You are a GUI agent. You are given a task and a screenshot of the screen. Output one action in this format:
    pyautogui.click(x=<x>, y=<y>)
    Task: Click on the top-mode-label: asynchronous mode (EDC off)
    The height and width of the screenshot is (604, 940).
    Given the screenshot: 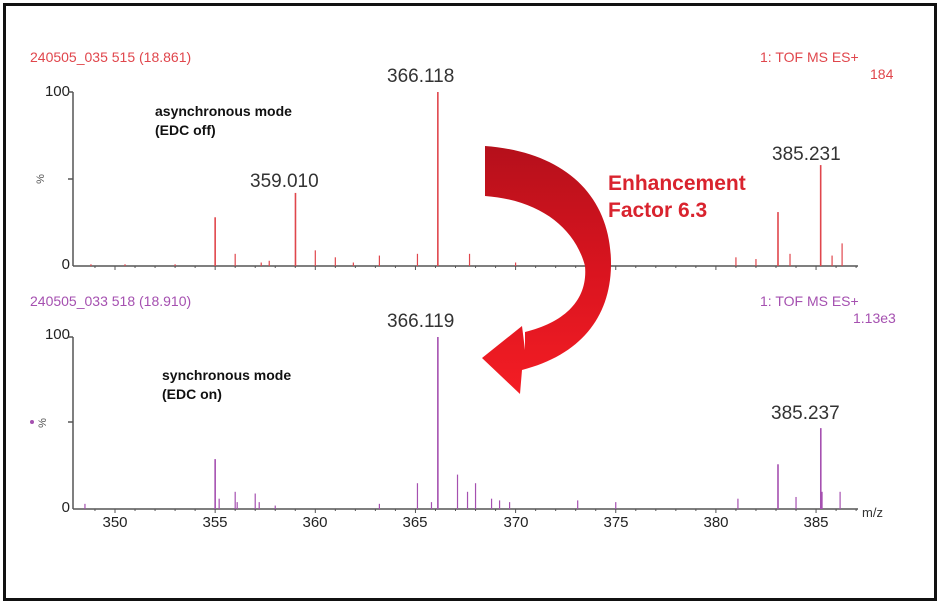 What is the action you would take?
    pyautogui.click(x=223, y=121)
    